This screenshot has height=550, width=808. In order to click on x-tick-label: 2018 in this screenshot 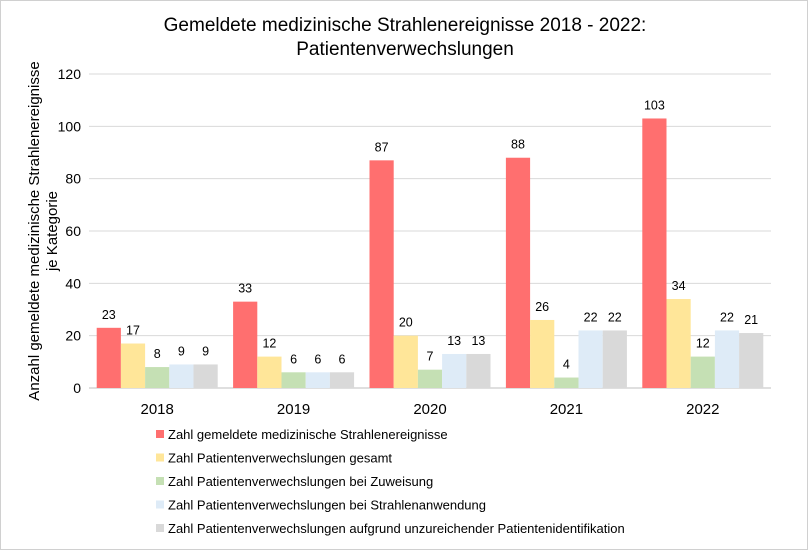, I will do `click(157, 409)`.